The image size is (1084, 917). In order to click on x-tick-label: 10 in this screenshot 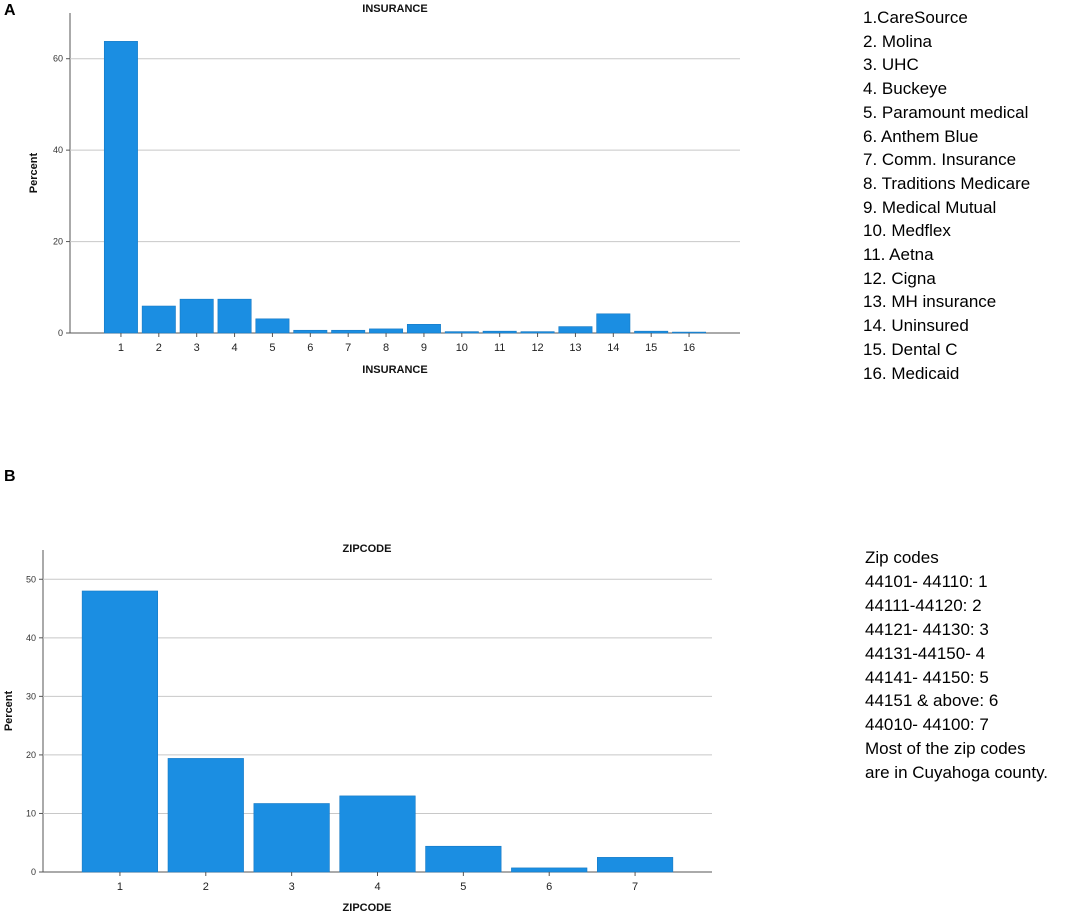, I will do `click(462, 348)`.